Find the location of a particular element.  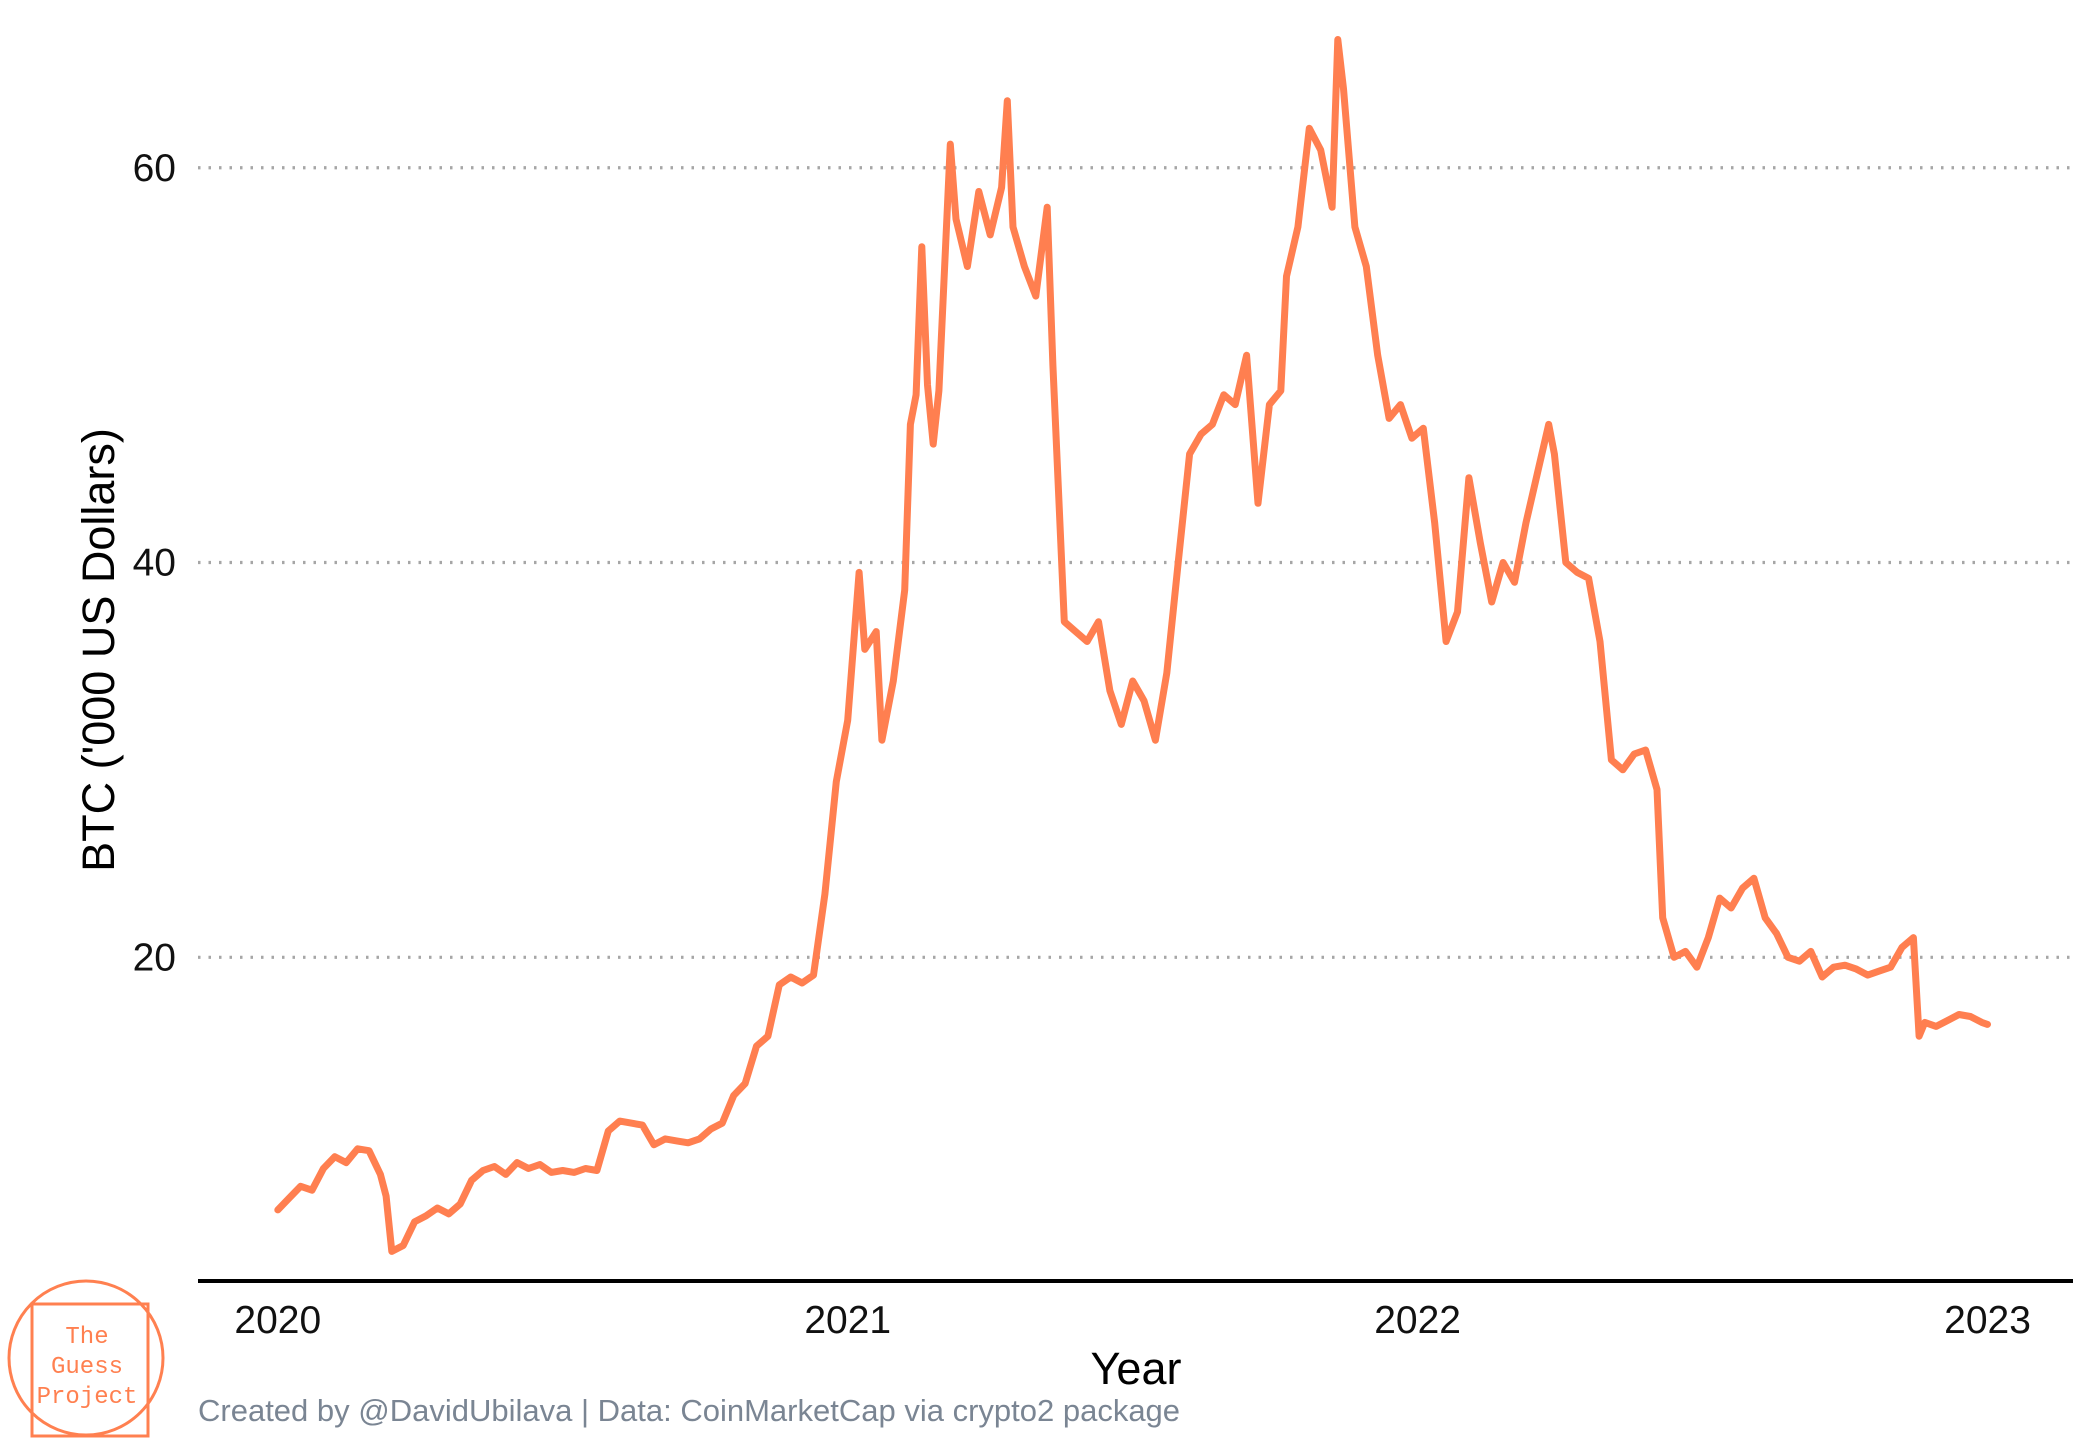

x-tick-label-2020: 2020 is located at coordinates (277, 1320).